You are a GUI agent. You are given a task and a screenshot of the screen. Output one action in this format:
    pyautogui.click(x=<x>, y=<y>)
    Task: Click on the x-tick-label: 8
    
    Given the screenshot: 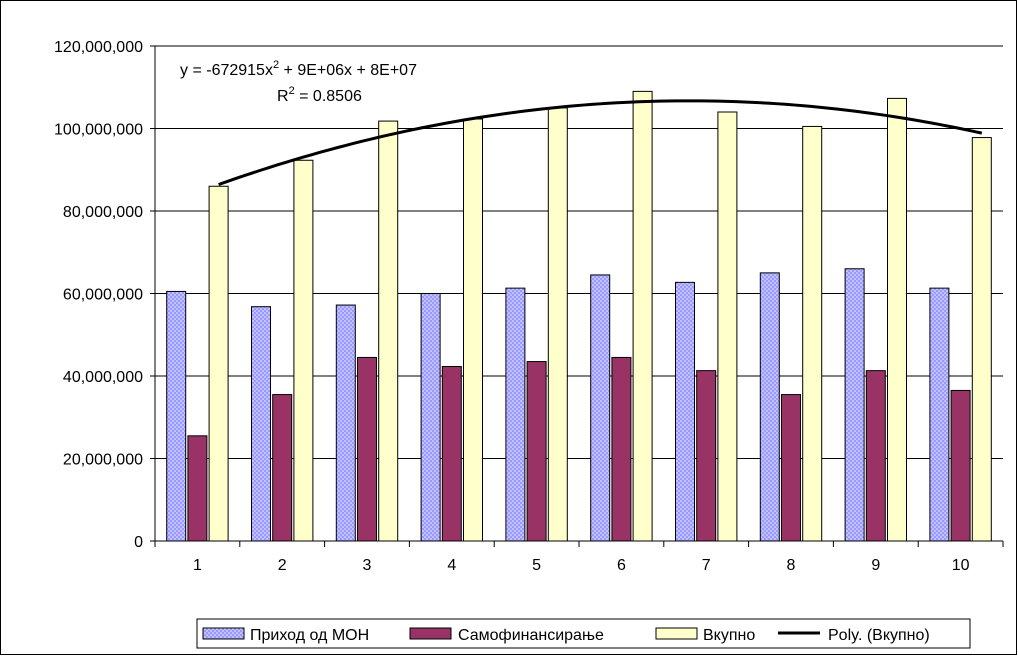 What is the action you would take?
    pyautogui.click(x=791, y=565)
    